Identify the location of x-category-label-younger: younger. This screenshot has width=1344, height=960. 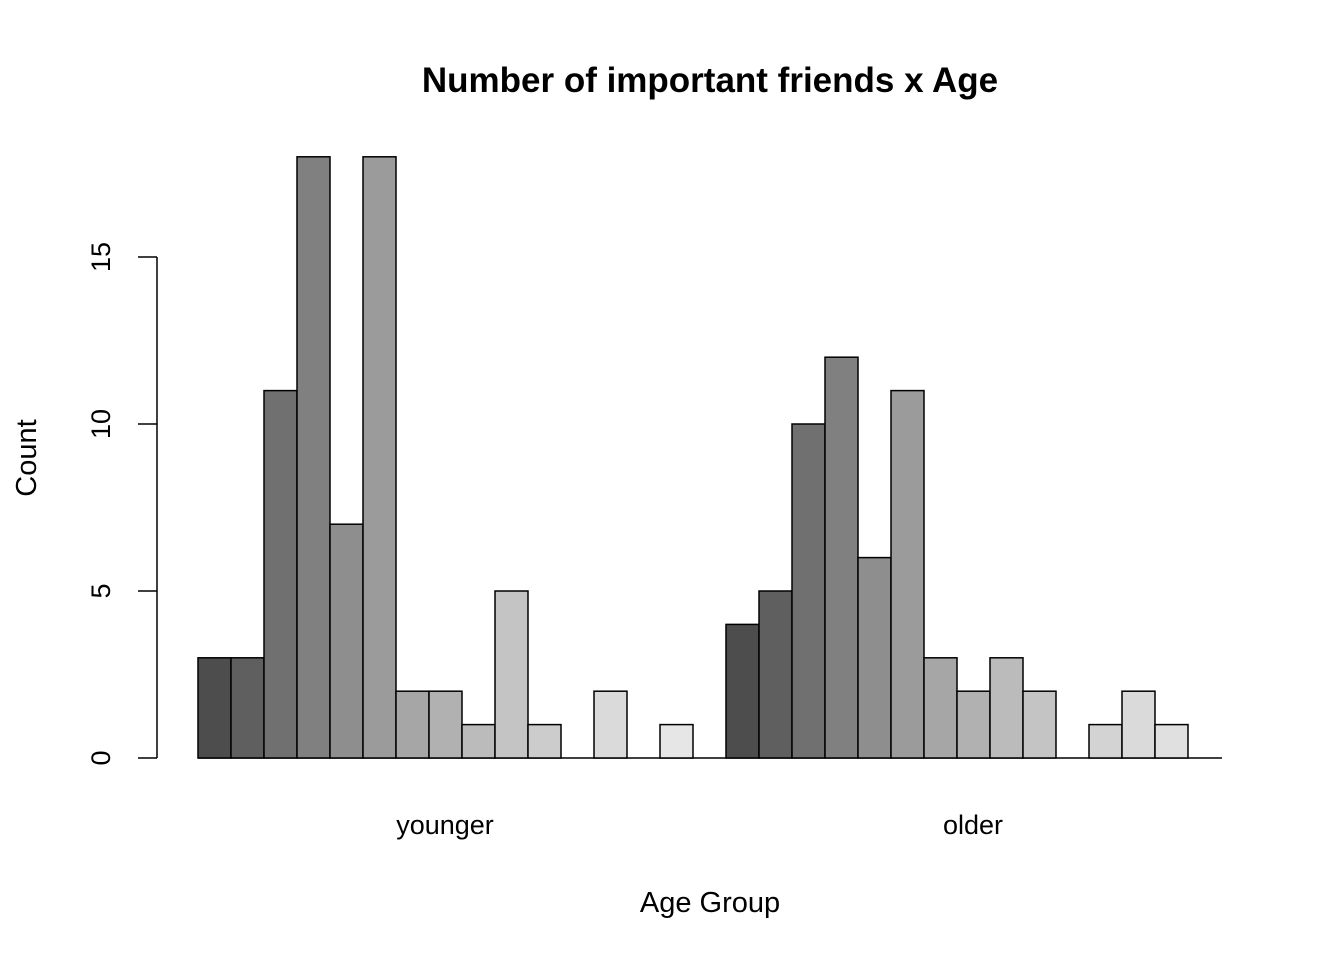
(445, 825).